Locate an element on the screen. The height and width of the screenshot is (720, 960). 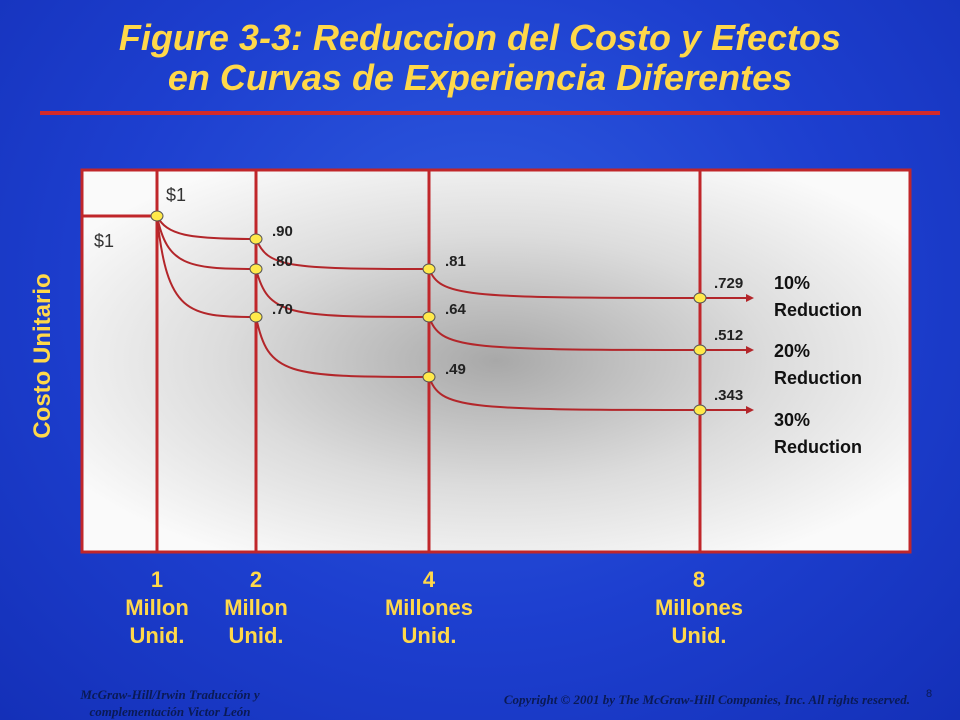
data-label-s1-1: .90 is located at coordinates (282, 231).